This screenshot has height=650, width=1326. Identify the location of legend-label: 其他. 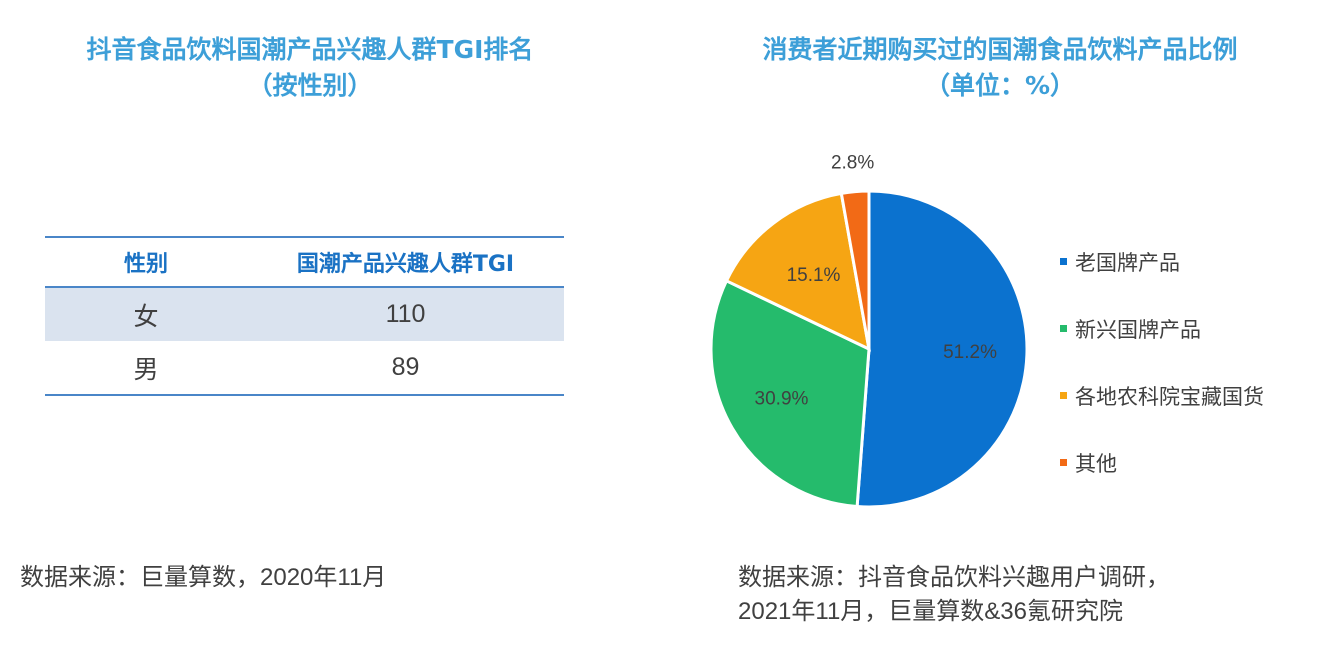
(1096, 464).